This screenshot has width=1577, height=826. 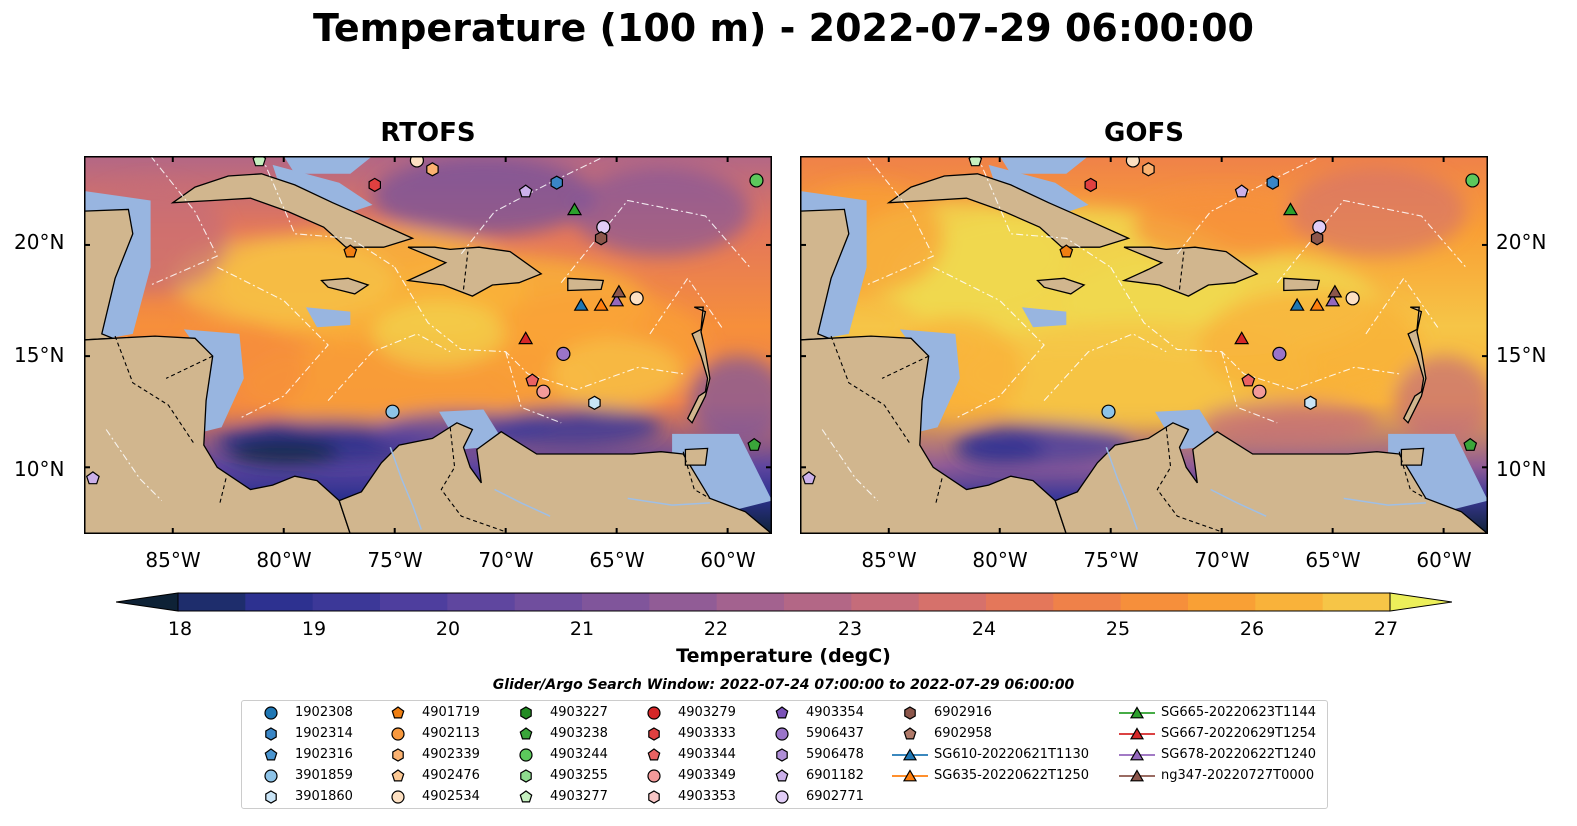 What do you see at coordinates (451, 796) in the screenshot?
I see `legend-label: 4902534` at bounding box center [451, 796].